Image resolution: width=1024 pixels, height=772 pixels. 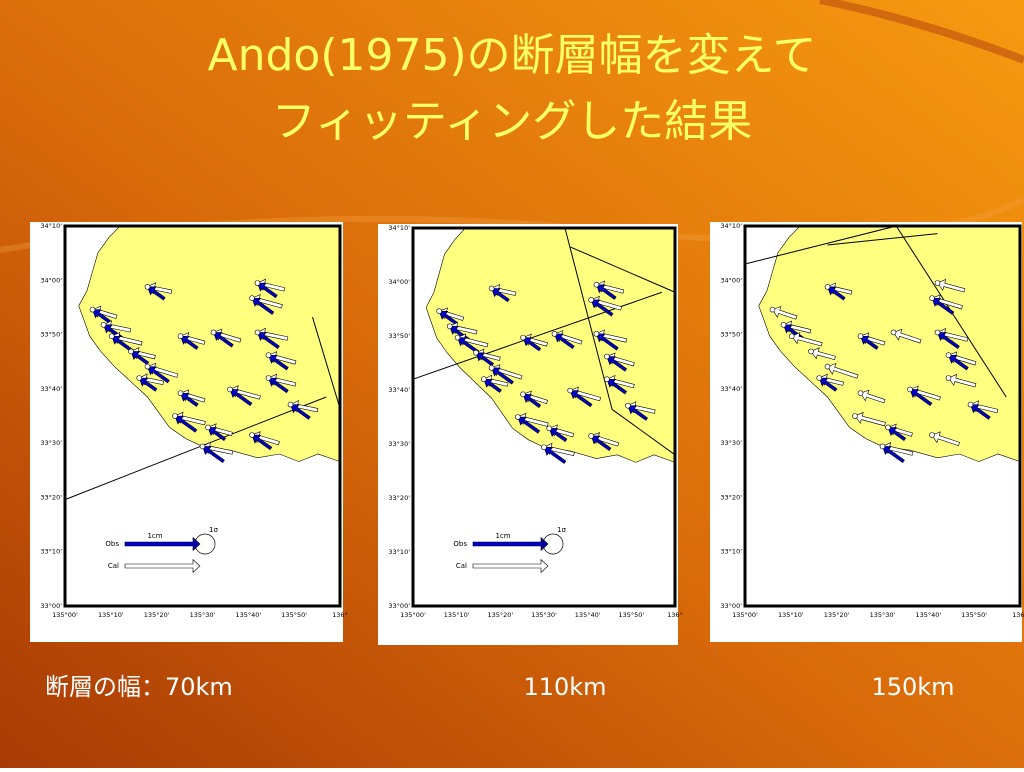 I want to click on caption: 150km, so click(x=912, y=687).